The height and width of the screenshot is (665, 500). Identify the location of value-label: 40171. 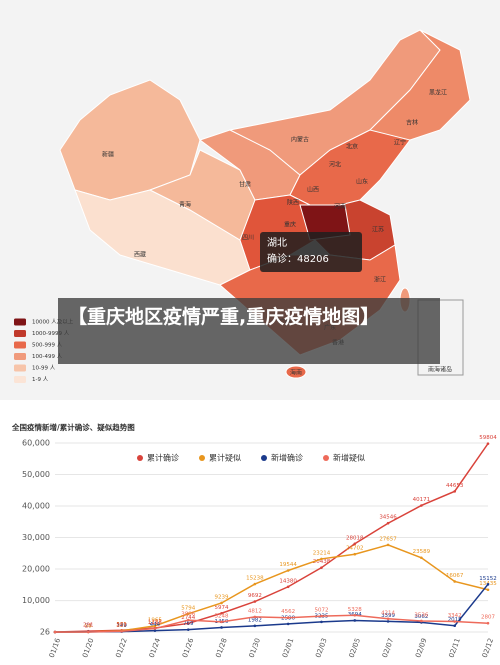
(422, 500).